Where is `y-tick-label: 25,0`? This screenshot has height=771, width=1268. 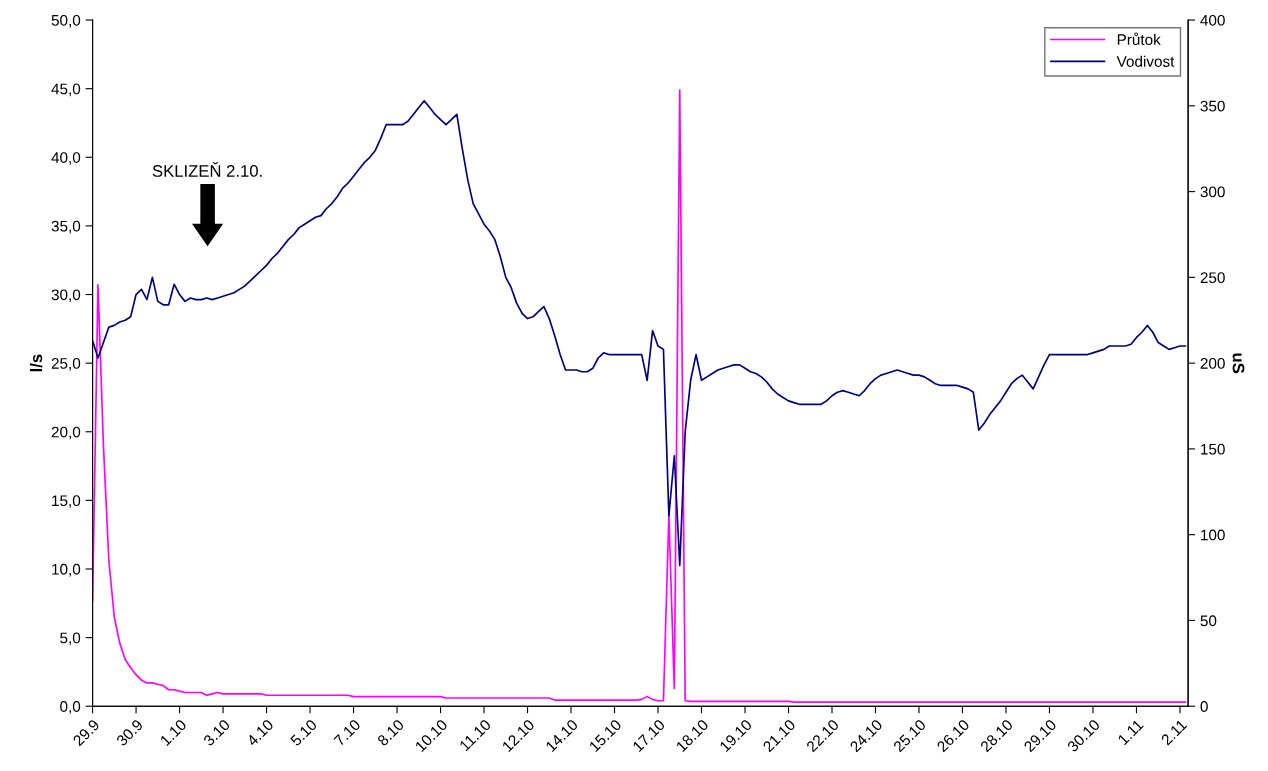 y-tick-label: 25,0 is located at coordinates (66, 364).